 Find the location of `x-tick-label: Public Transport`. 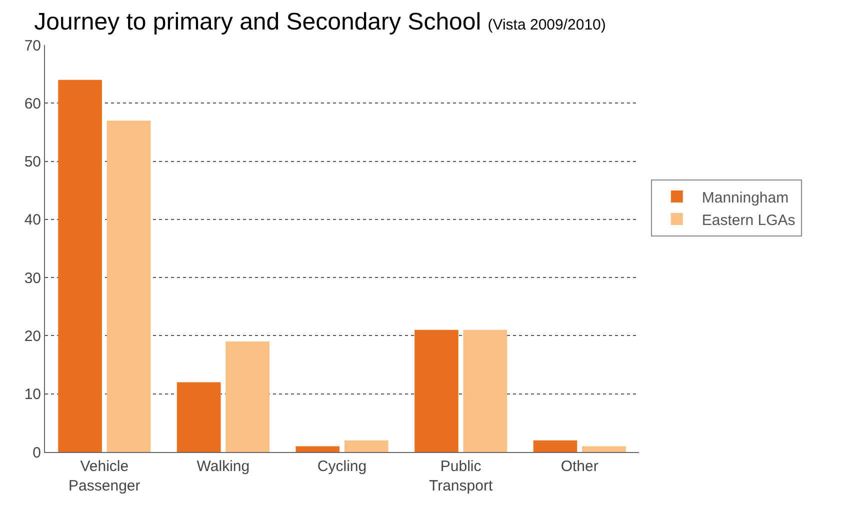

x-tick-label: Public Transport is located at coordinates (461, 476).